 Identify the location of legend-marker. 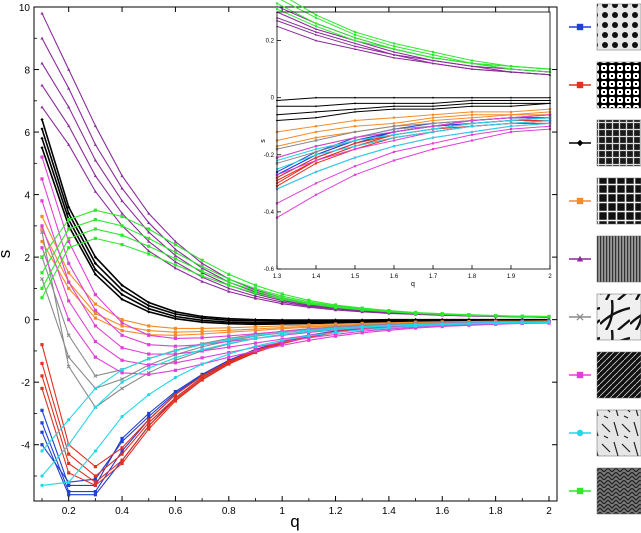
(580, 85).